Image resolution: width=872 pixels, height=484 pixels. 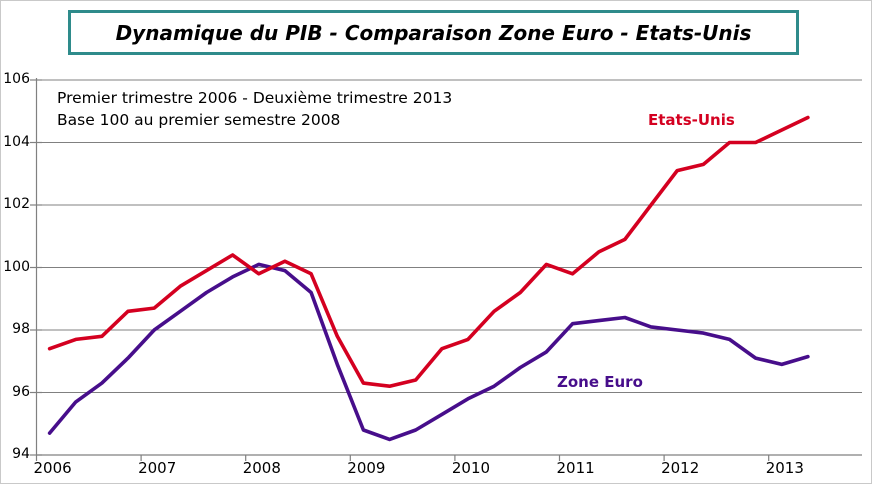 What do you see at coordinates (16, 204) in the screenshot?
I see `y-tick-label: 102` at bounding box center [16, 204].